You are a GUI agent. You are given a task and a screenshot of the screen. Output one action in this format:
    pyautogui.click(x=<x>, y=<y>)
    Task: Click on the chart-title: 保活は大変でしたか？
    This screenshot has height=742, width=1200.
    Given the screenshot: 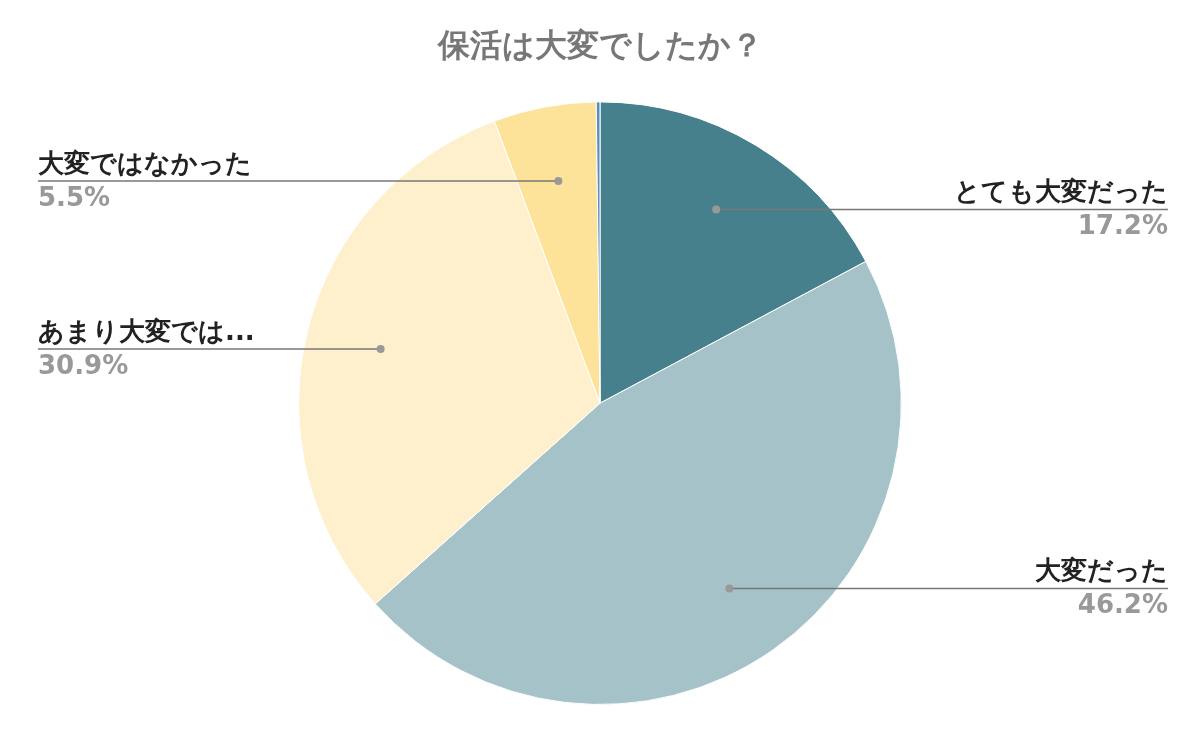 What is the action you would take?
    pyautogui.click(x=599, y=44)
    